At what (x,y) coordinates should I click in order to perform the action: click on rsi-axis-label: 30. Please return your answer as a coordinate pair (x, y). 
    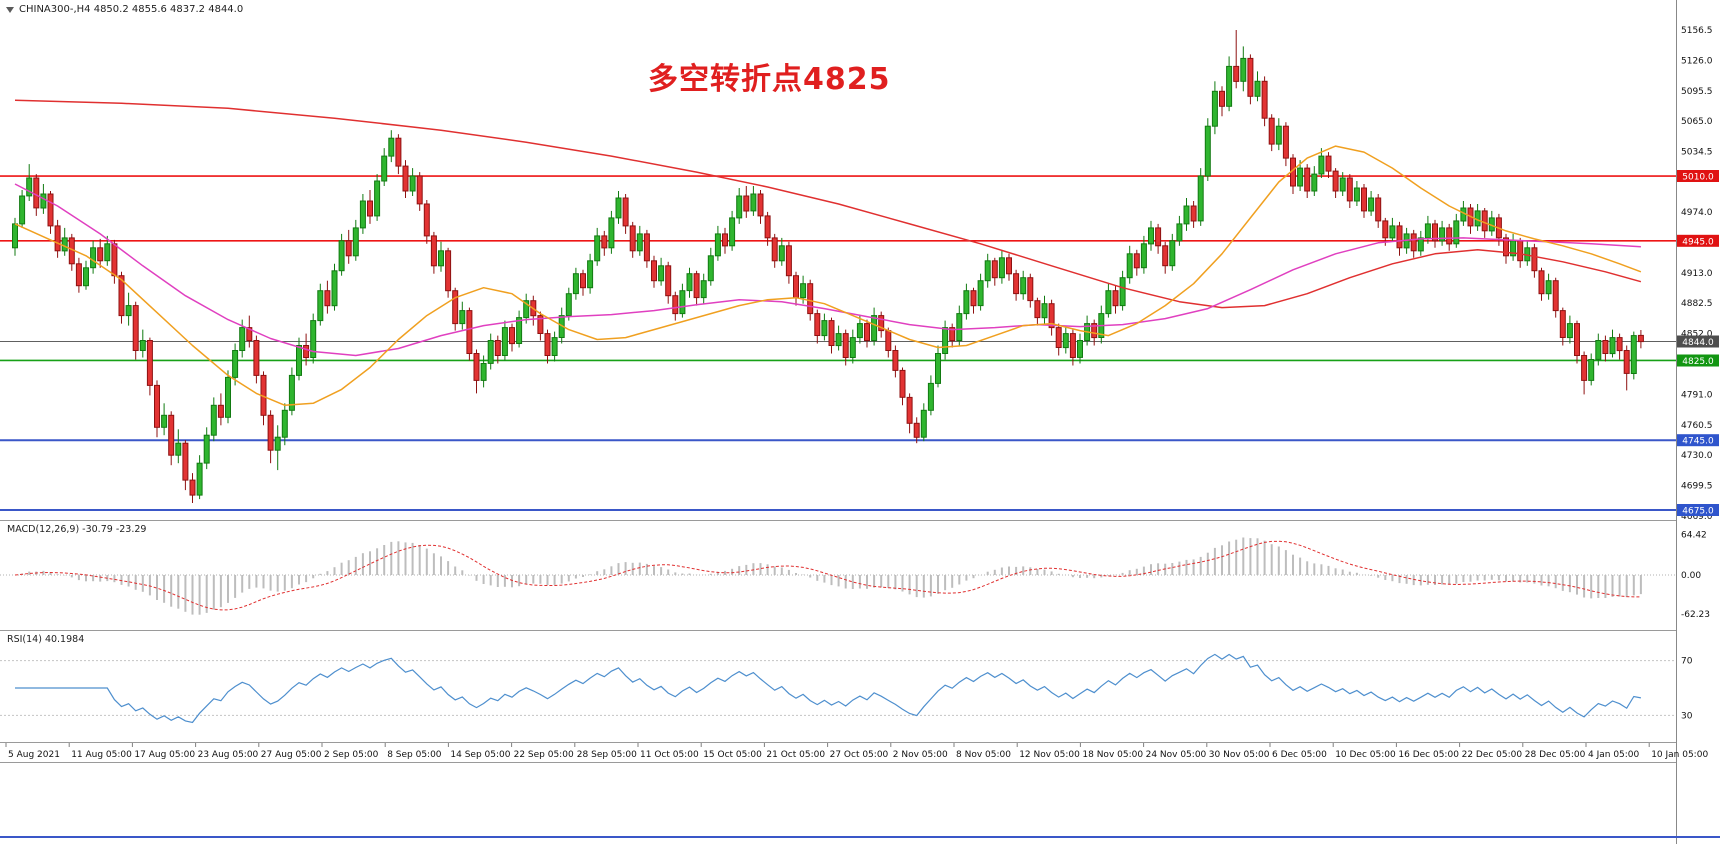
    Looking at the image, I should click on (1687, 716).